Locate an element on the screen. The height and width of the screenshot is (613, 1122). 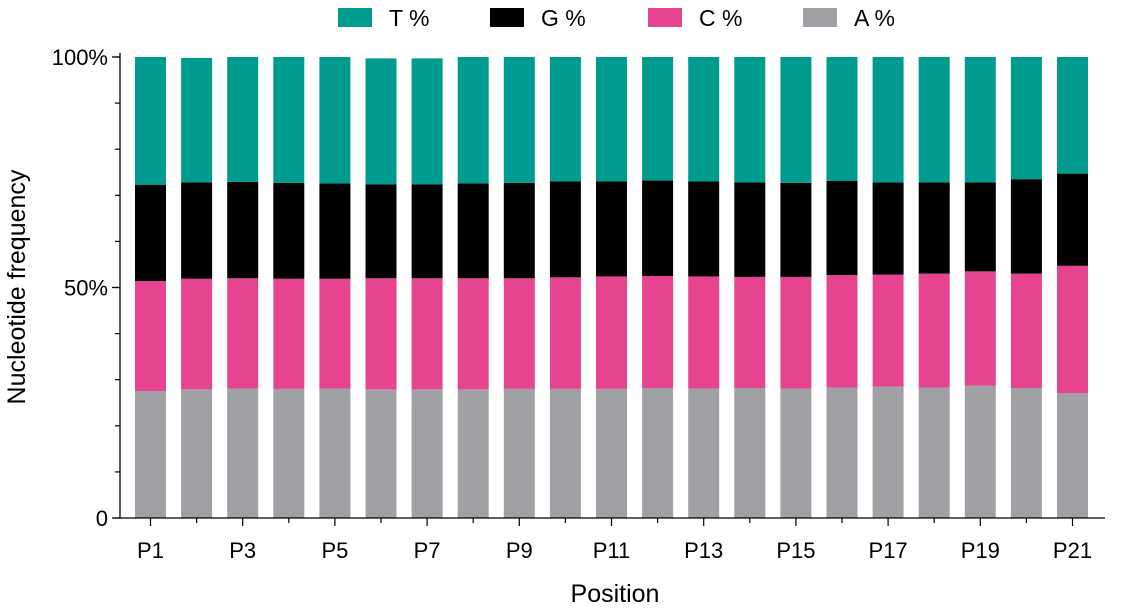
bar-segment-p9-g is located at coordinates (519, 230).